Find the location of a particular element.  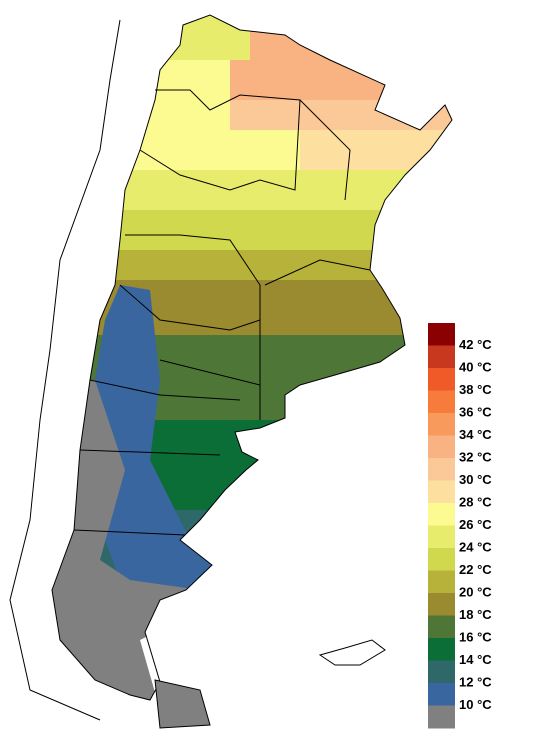

legend-label: 12 °C is located at coordinates (475, 681).